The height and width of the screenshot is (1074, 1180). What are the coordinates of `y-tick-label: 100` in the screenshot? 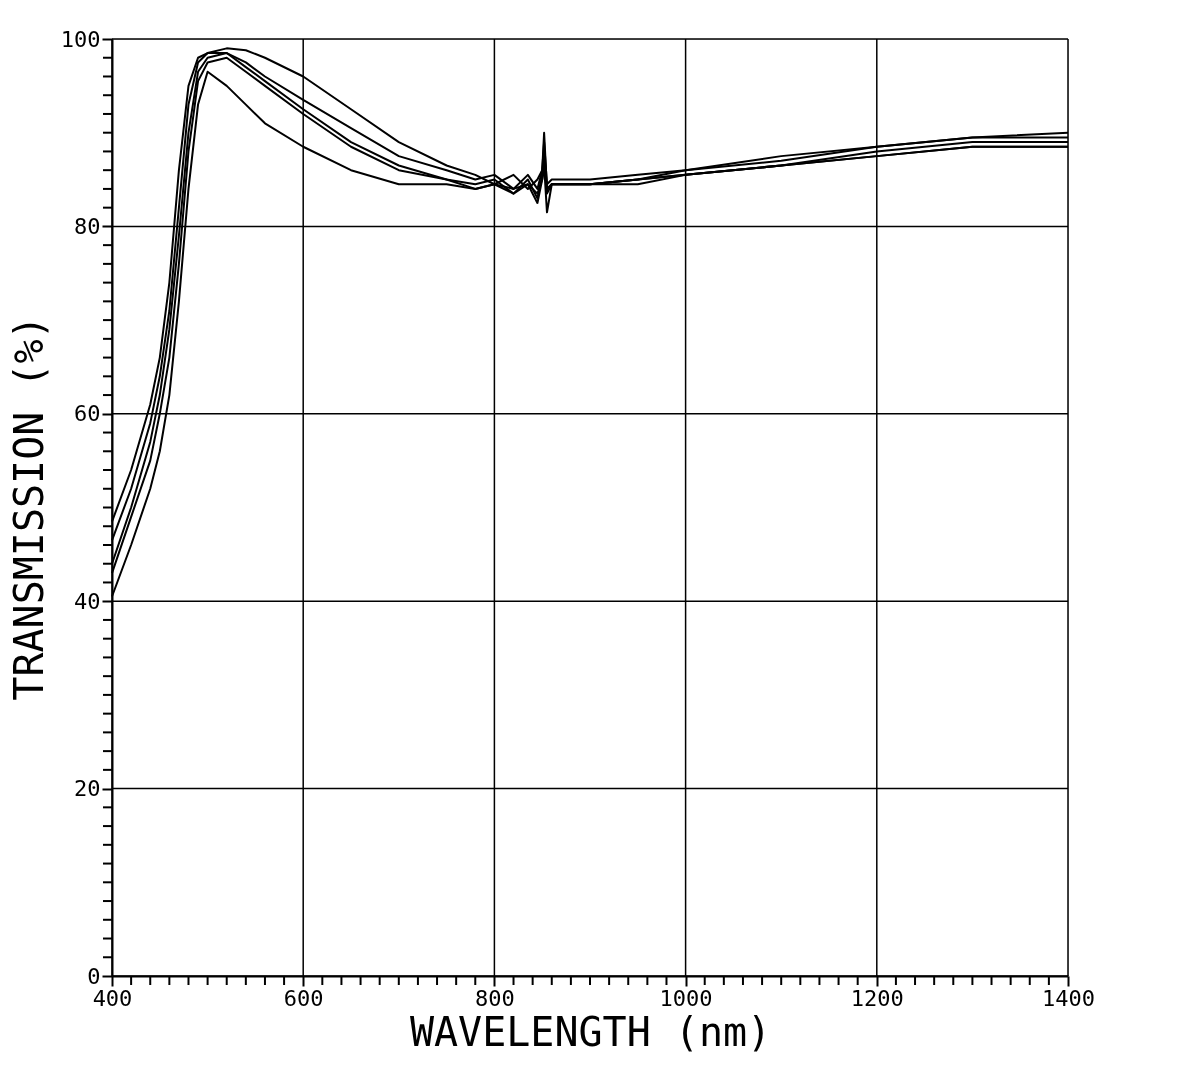 It's located at (80, 39).